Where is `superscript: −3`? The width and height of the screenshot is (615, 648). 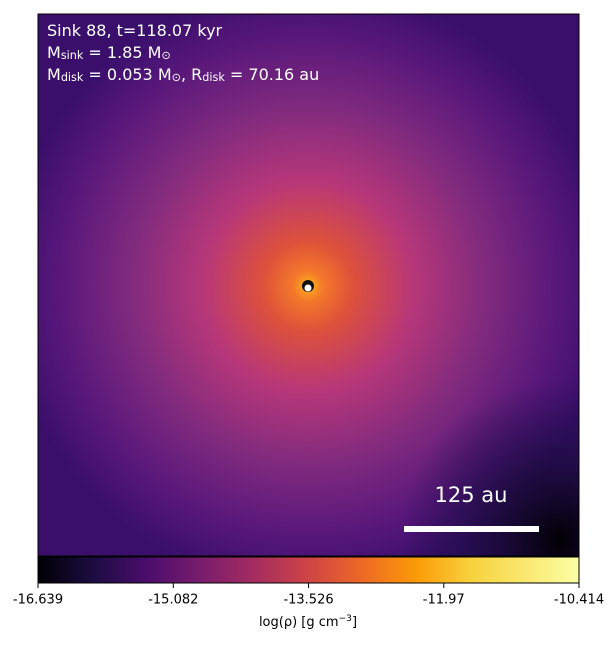 superscript: −3 is located at coordinates (346, 619).